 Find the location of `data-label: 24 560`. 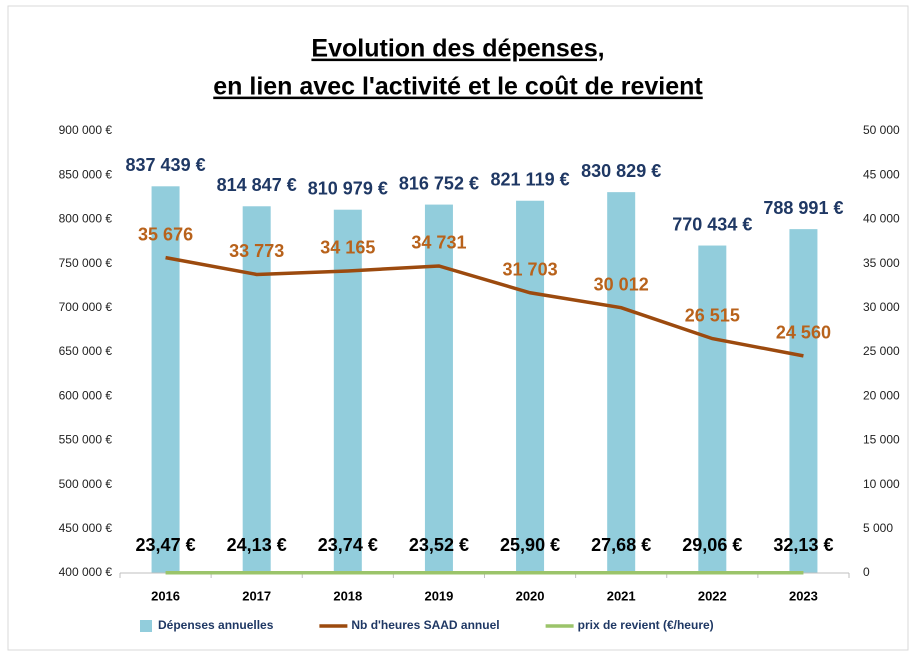

data-label: 24 560 is located at coordinates (803, 333).